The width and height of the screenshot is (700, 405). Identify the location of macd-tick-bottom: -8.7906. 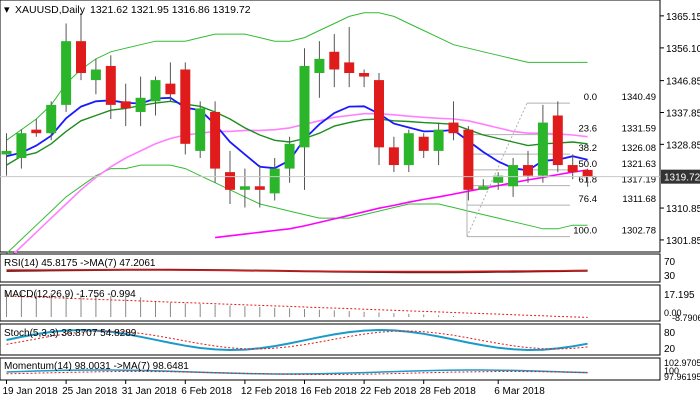
(686, 318).